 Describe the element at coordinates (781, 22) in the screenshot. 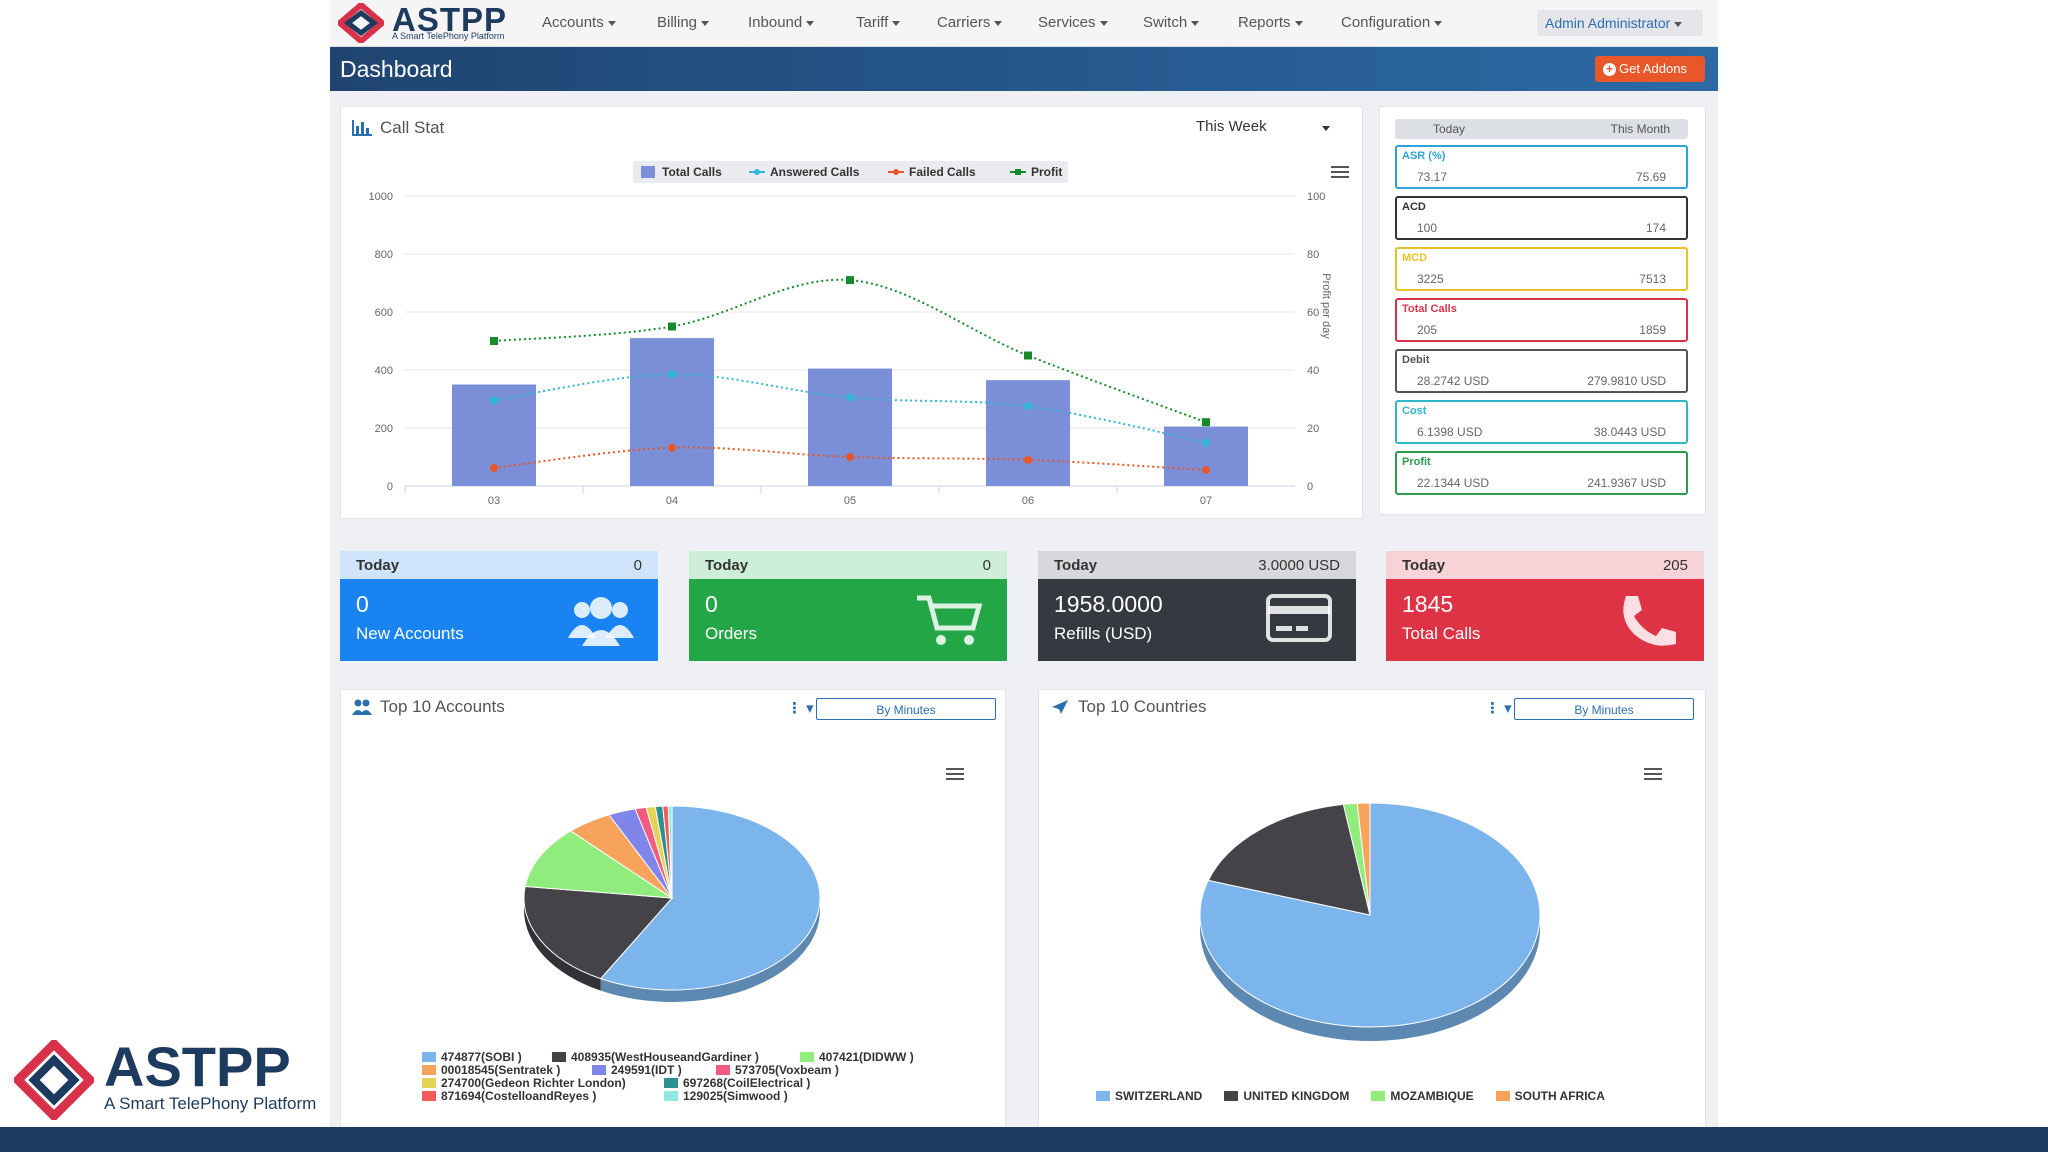

I see `nav-inbound: Inbound` at that location.